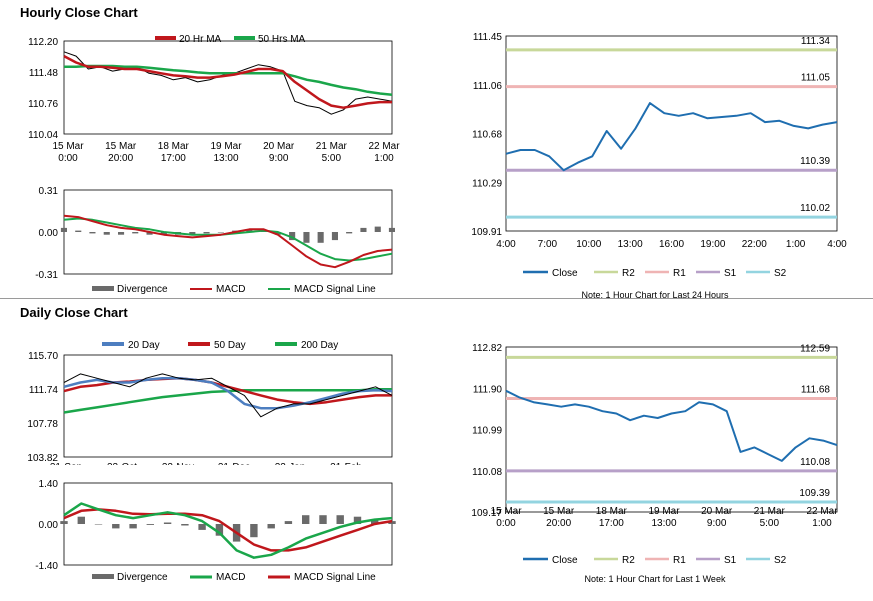 The width and height of the screenshot is (873, 601). I want to click on price-line, so click(228, 83).